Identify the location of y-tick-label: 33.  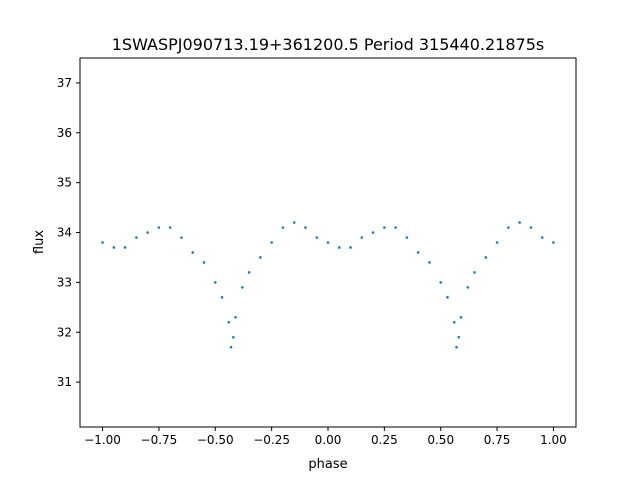
(64, 282).